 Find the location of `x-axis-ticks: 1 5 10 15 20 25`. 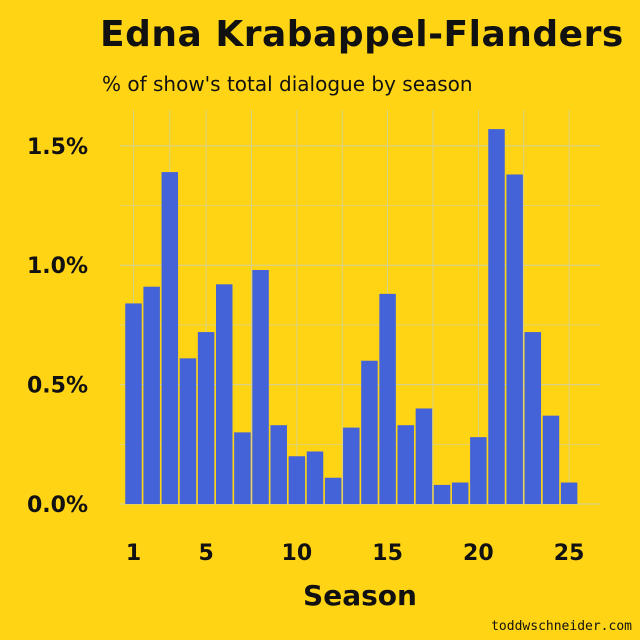

x-axis-ticks: 1 5 10 15 20 25 is located at coordinates (355, 553).